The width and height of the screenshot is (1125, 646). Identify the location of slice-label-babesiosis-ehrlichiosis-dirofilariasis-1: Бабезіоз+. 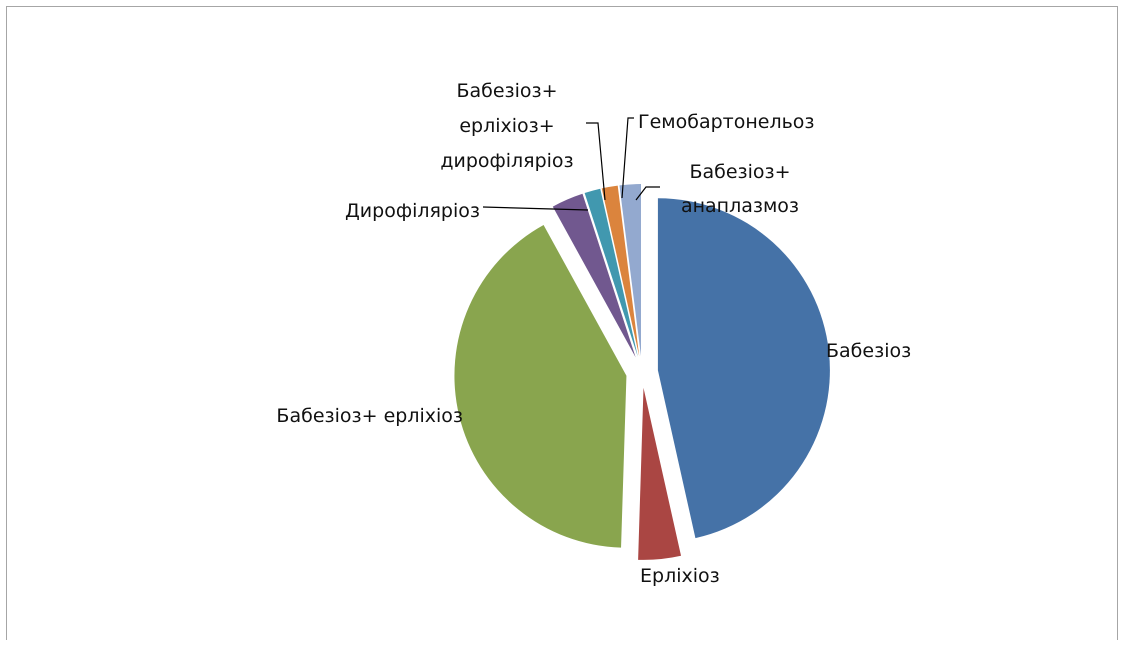
(506, 91).